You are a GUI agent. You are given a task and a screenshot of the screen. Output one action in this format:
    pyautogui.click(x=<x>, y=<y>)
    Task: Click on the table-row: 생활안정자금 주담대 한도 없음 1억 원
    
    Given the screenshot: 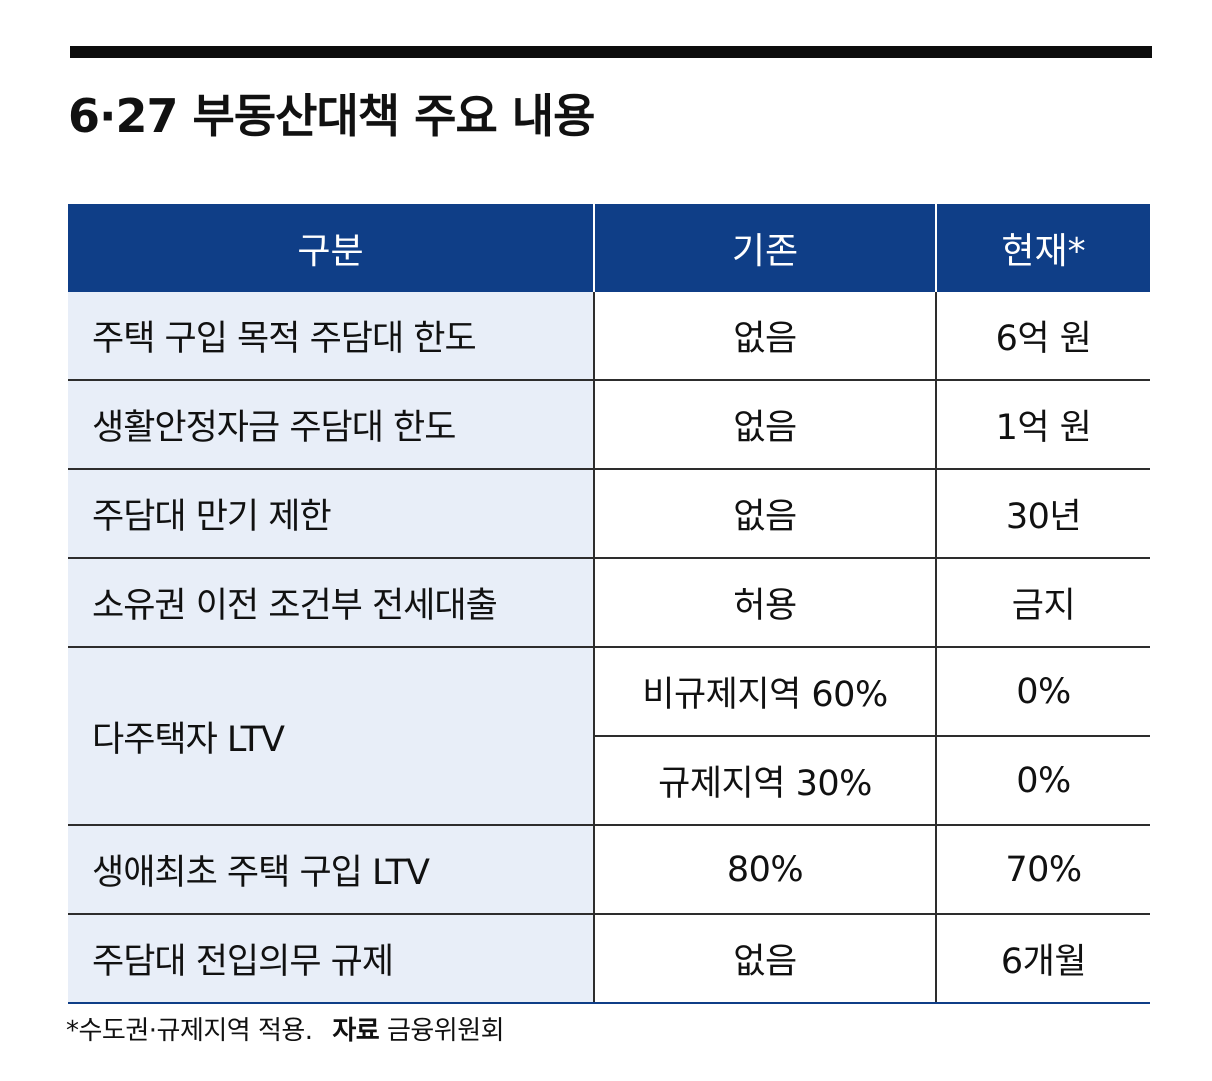 What is the action you would take?
    pyautogui.click(x=609, y=424)
    